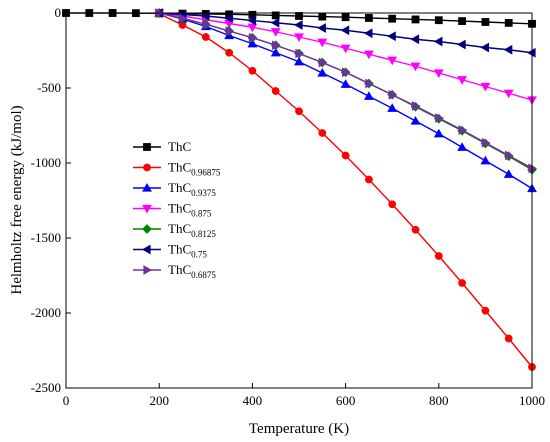 Image resolution: width=550 pixels, height=442 pixels. Describe the element at coordinates (192, 230) in the screenshot. I see `legend-label: ThC0.8125` at that location.